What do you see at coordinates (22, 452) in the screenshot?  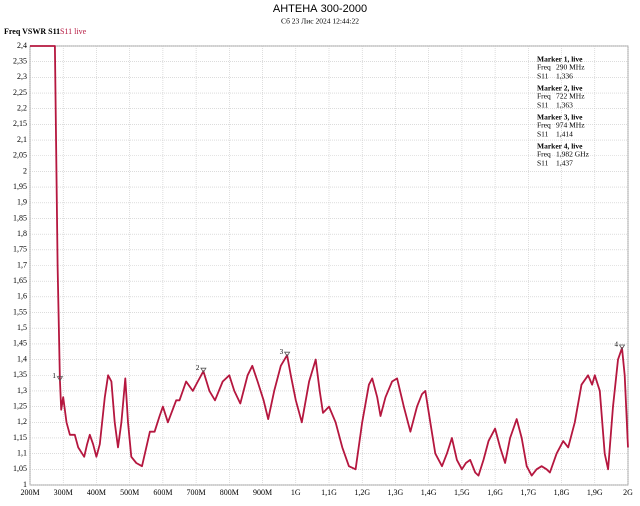 I see `y-tick-label: 1,1` at bounding box center [22, 452].